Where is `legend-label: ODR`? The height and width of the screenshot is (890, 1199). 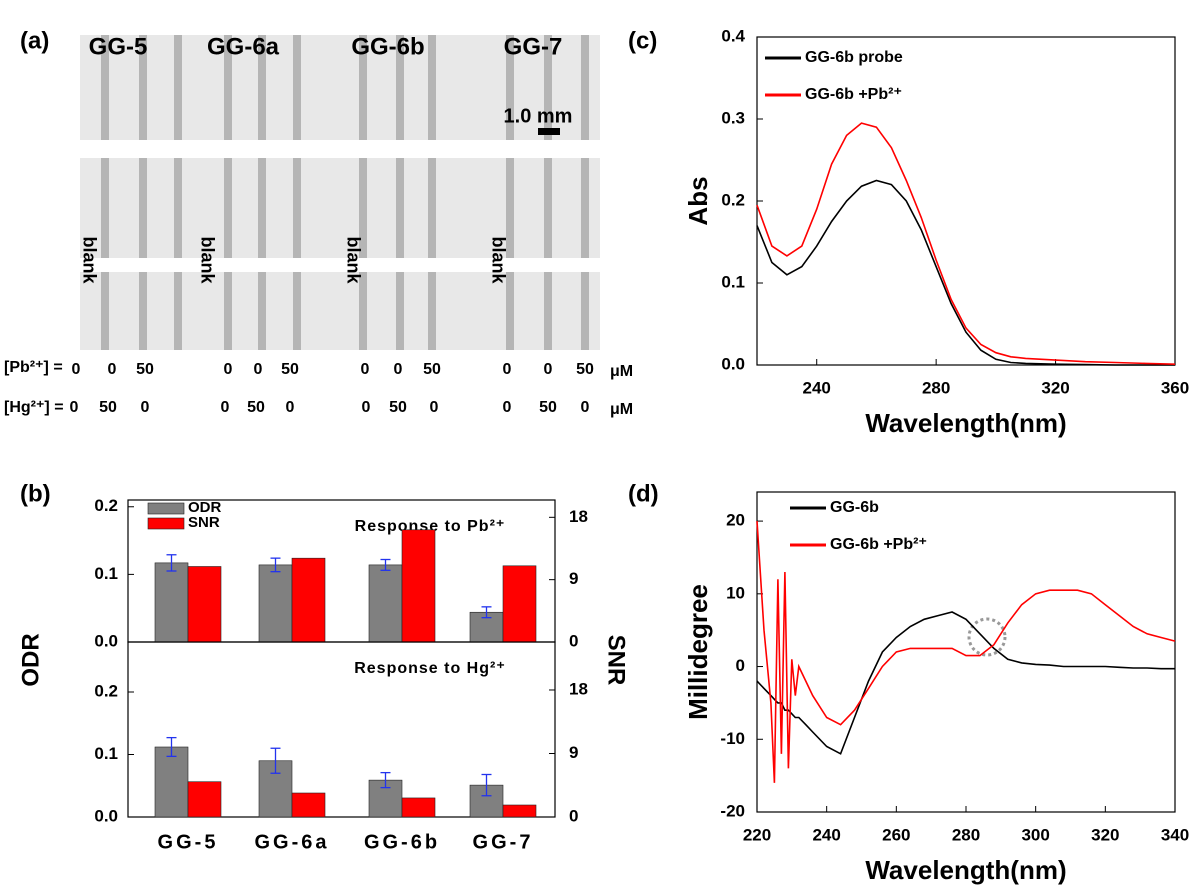 legend-label: ODR is located at coordinates (205, 507).